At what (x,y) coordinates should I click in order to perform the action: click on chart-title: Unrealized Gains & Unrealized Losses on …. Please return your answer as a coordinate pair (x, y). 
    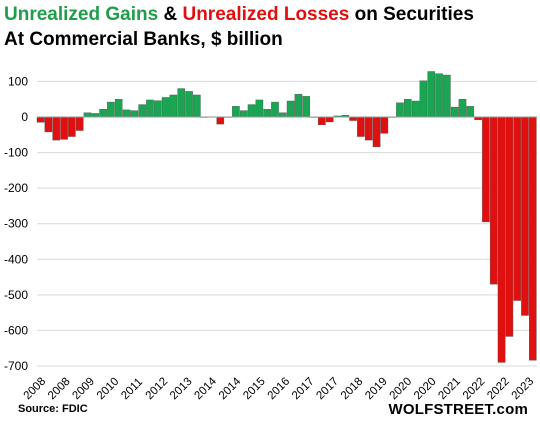
    Looking at the image, I should click on (239, 27).